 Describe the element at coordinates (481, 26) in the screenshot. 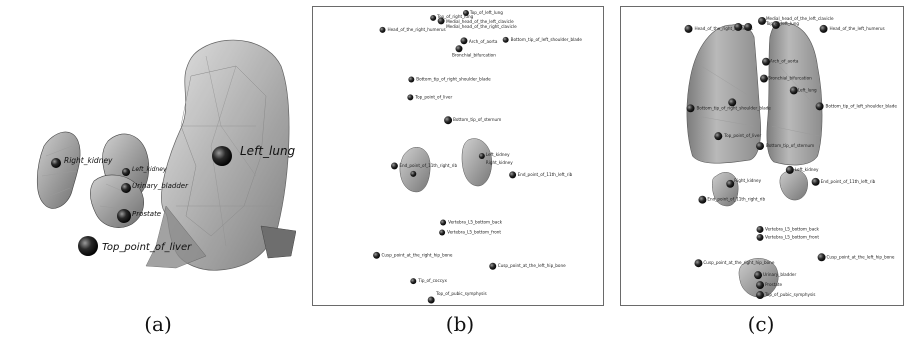

I see `label-medial-clavicle-right: Medial_head_of_the_right_clavicle` at that location.